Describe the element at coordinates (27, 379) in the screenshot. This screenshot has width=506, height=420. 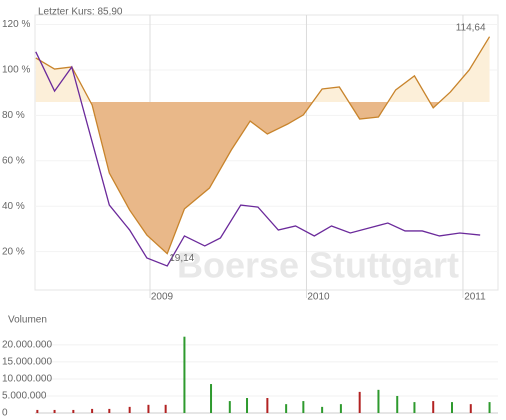
I see `y-tick-label: 10.000.000` at that location.